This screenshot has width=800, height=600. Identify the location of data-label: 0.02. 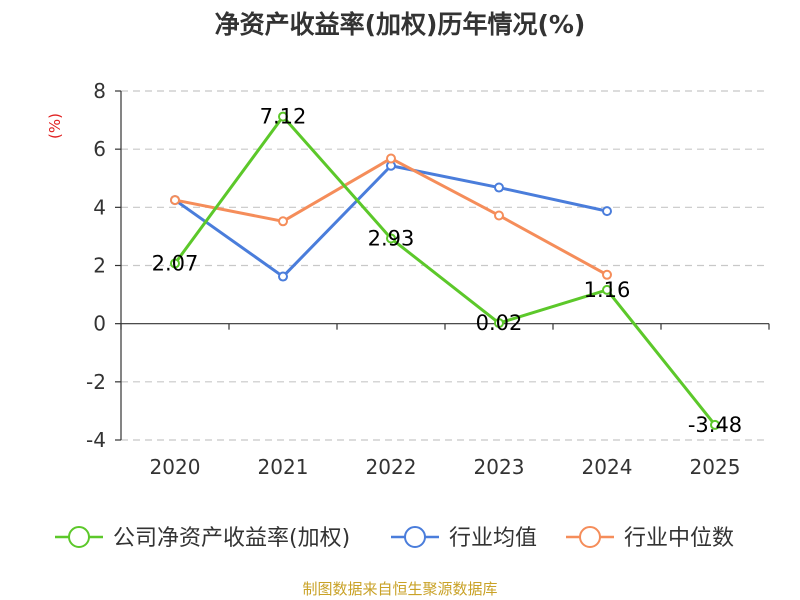
(499, 323).